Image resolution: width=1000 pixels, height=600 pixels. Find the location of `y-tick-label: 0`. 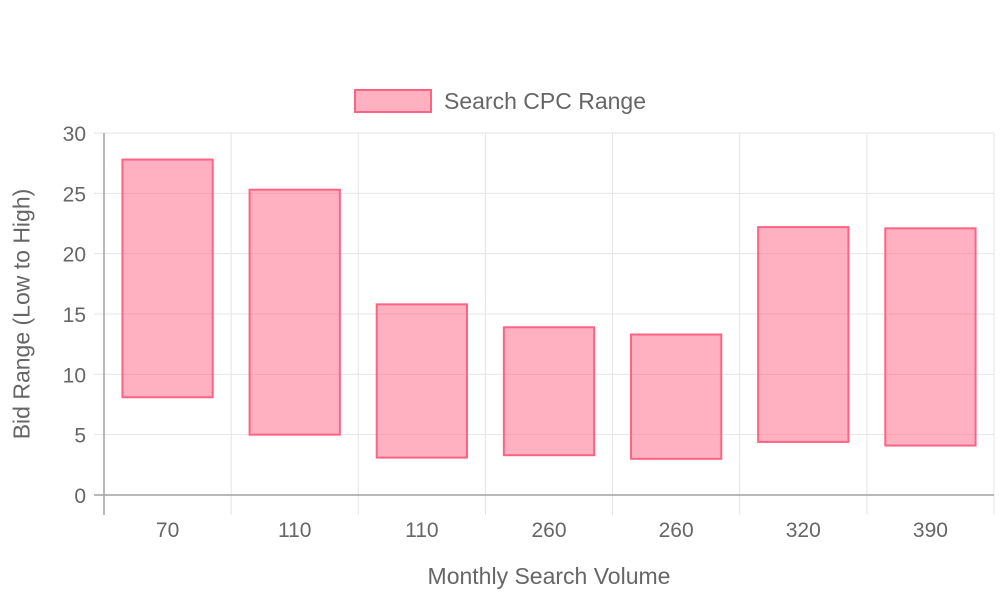

y-tick-label: 0 is located at coordinates (80, 496).